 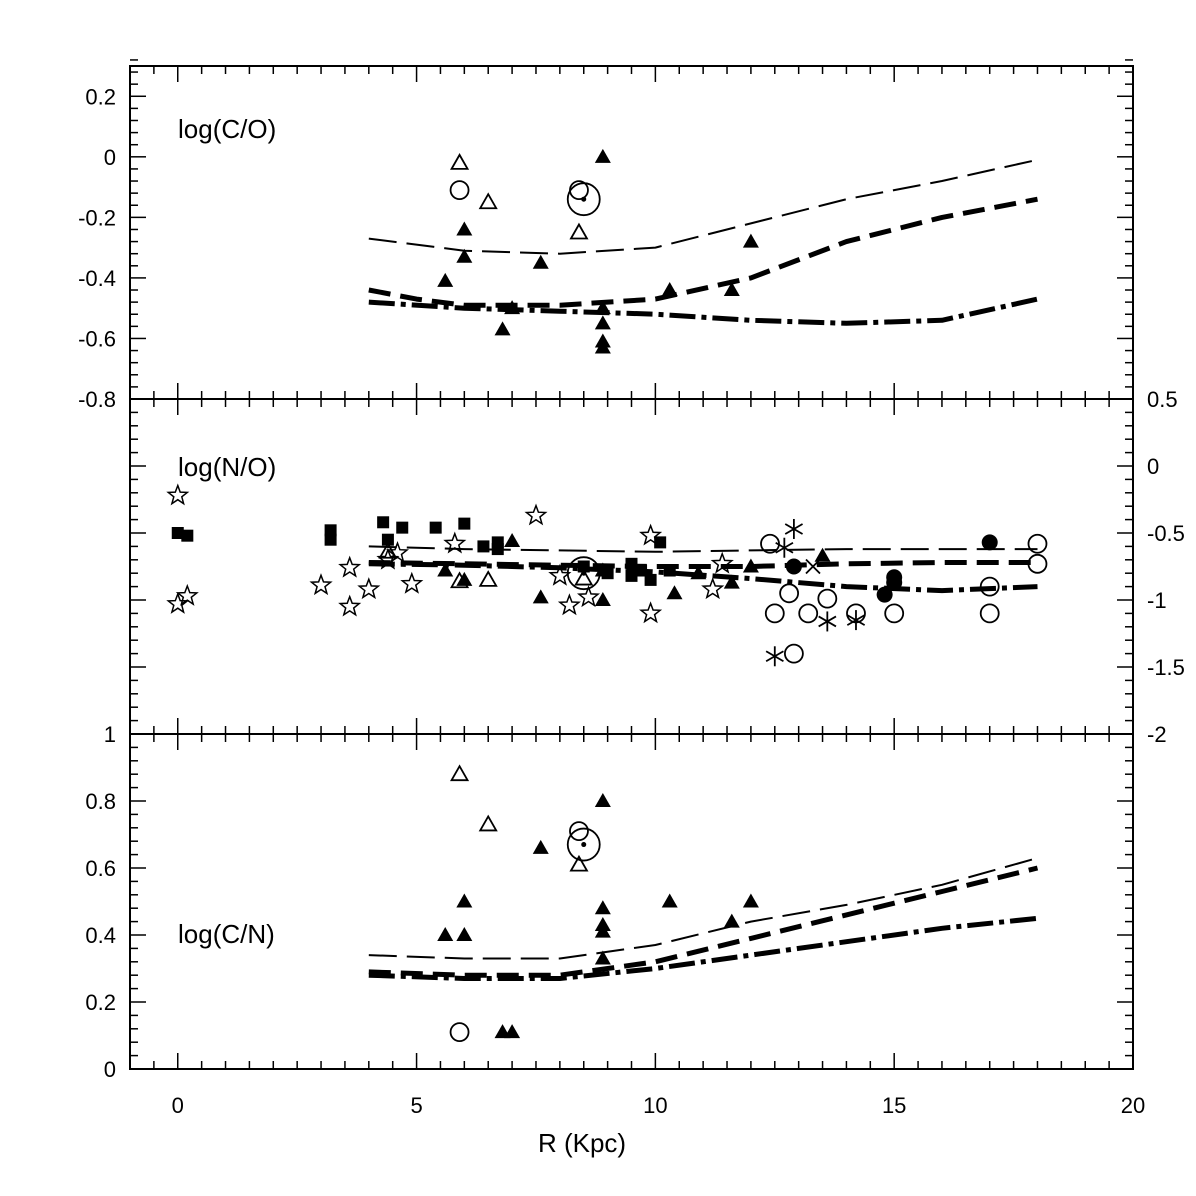 What do you see at coordinates (227, 467) in the screenshot?
I see `panel-title-no: log(N/O)` at bounding box center [227, 467].